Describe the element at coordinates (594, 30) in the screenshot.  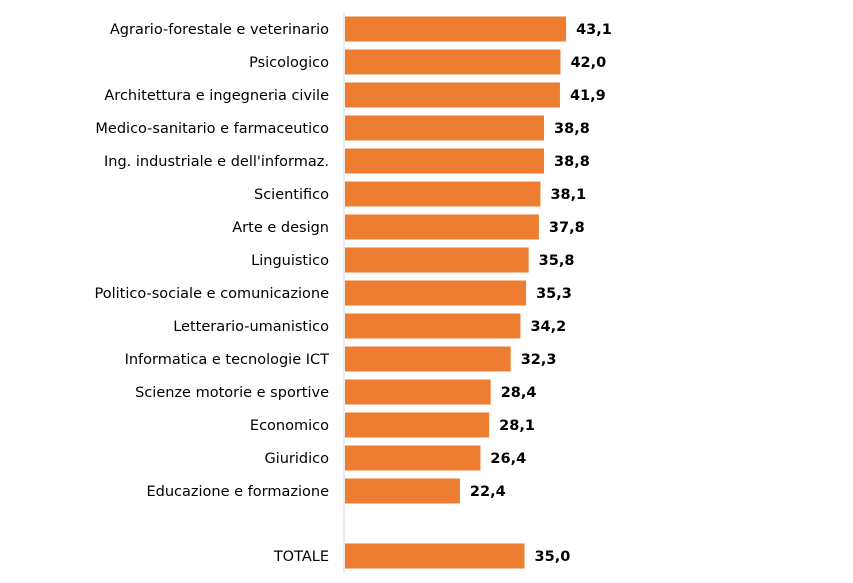
I see `value-label-agrario-forestale-e-veterinario: 43,1` at that location.